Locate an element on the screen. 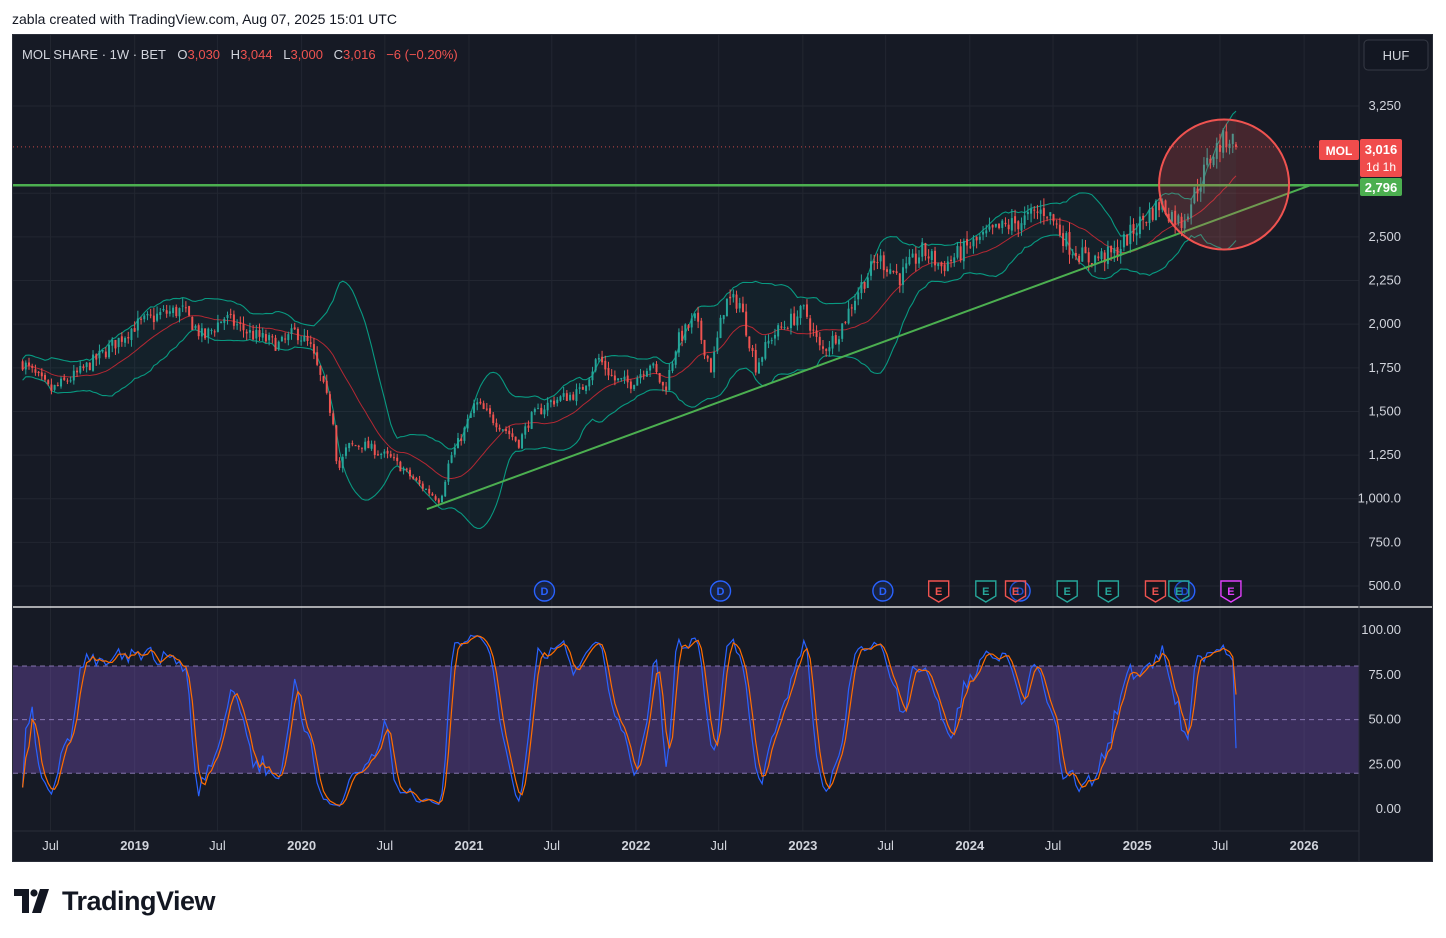 The image size is (1446, 938). currency-button: HUF is located at coordinates (1396, 55).